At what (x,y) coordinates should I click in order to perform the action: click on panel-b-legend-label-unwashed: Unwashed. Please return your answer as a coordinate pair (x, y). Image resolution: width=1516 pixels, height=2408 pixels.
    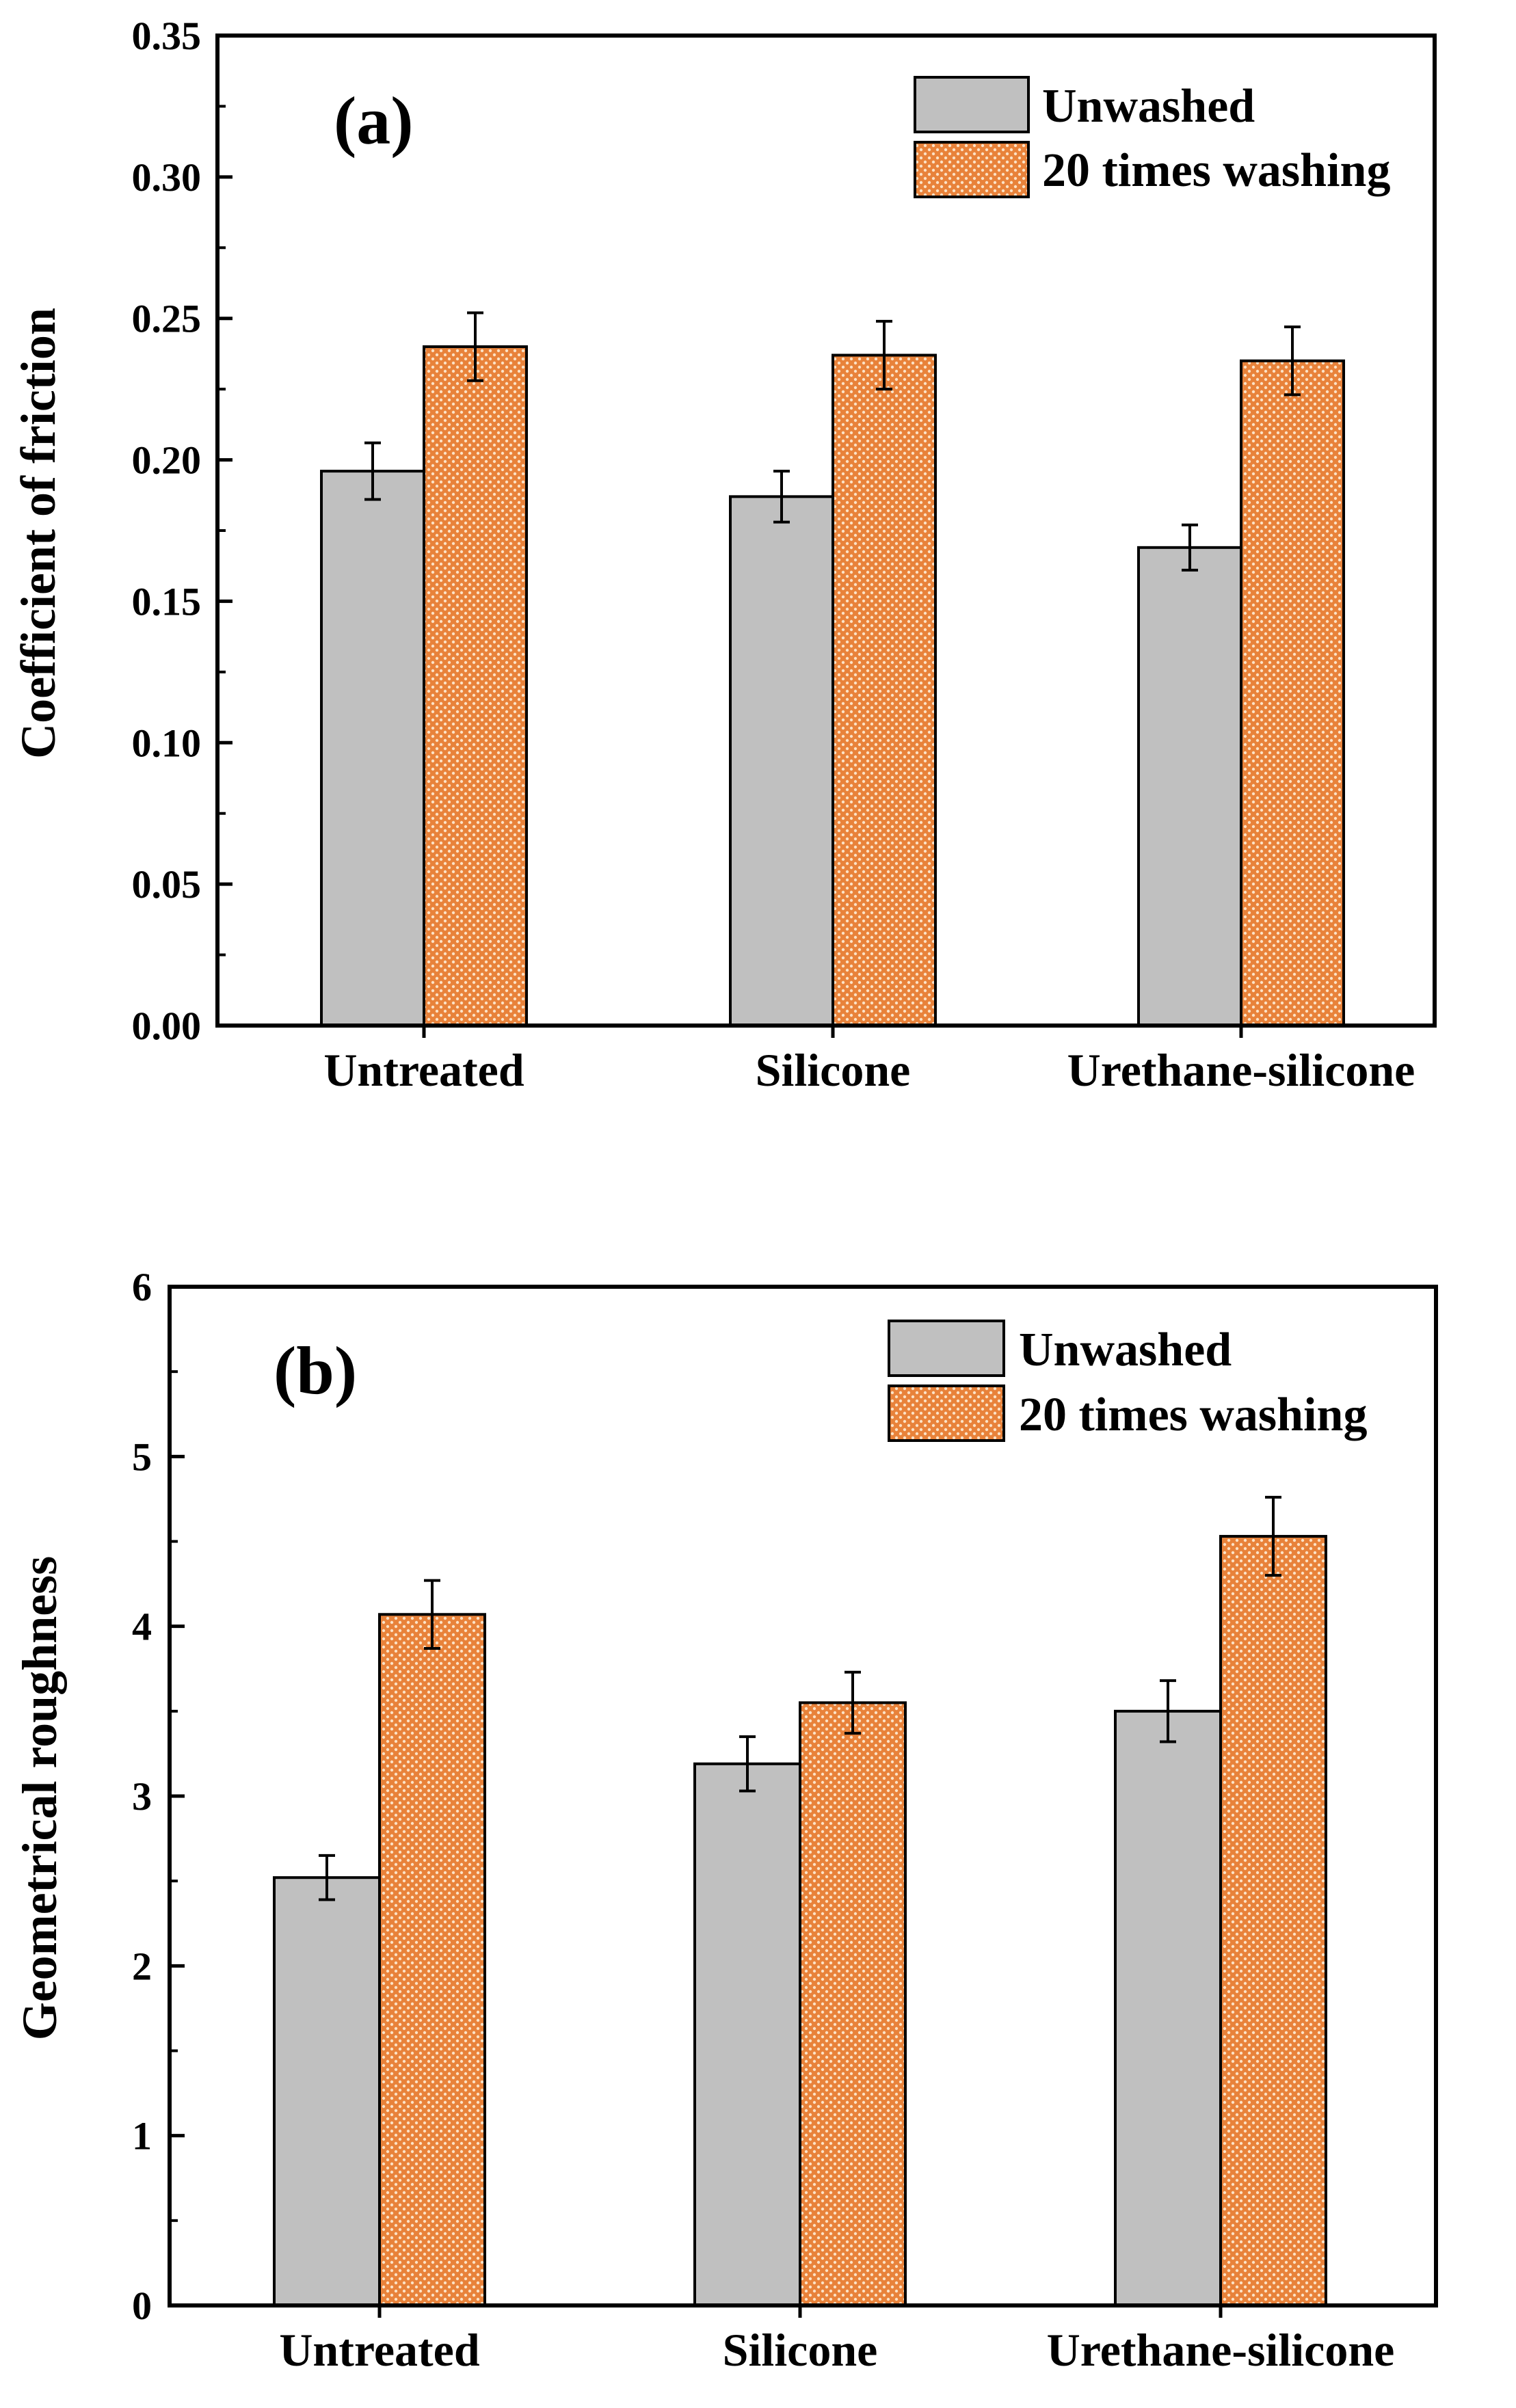
    Looking at the image, I should click on (1125, 1350).